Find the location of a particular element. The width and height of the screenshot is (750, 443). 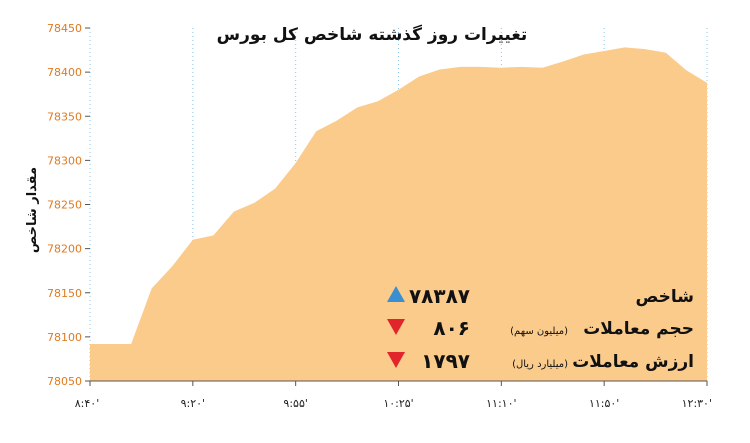

stat-label: ارزش معاملات is located at coordinates (633, 362).